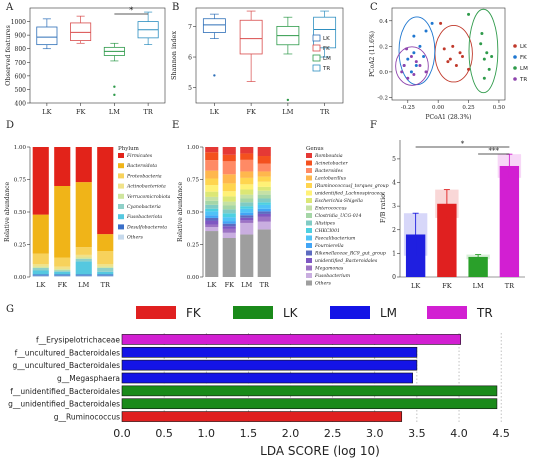 The width and height of the screenshot is (550, 458). Describe the element at coordinates (207, 433) in the screenshot. I see `x-tick-label: 1.0` at that location.